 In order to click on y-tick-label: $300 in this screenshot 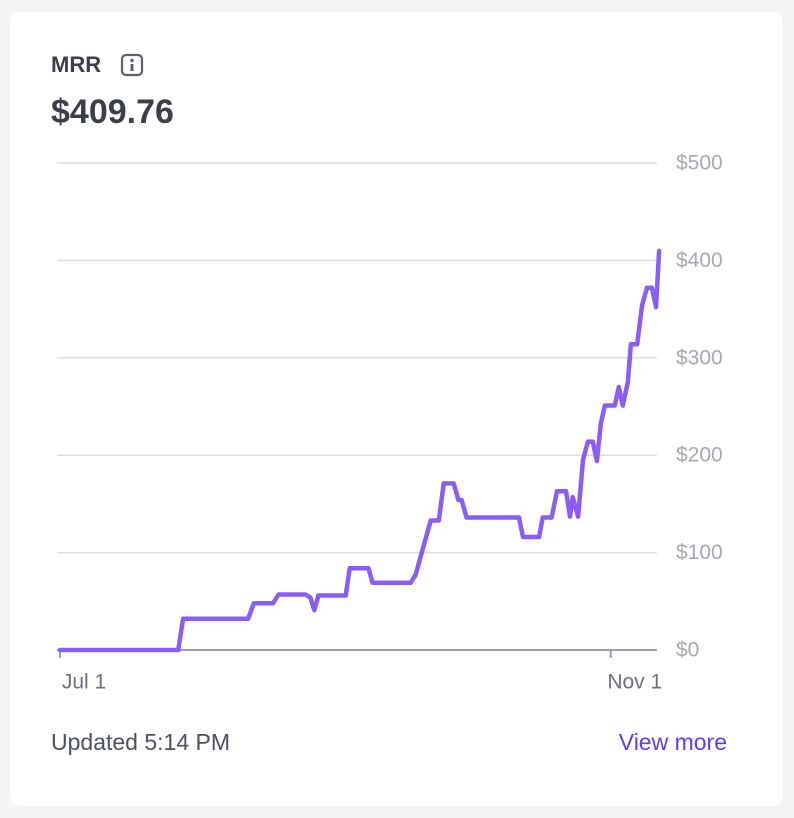, I will do `click(699, 357)`.